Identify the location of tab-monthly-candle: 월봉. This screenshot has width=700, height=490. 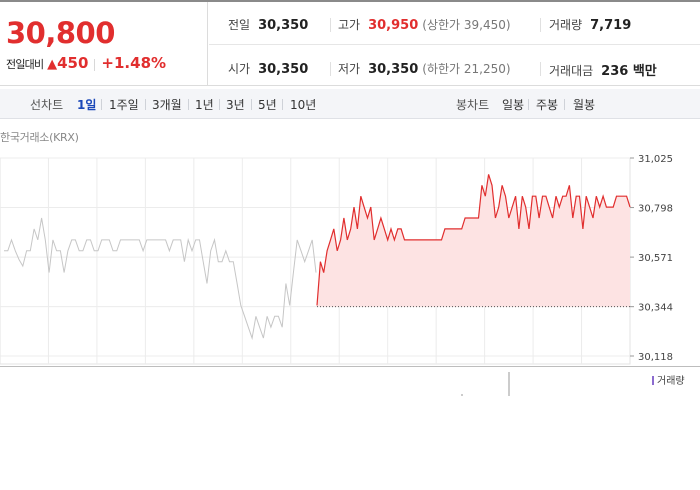
(584, 105).